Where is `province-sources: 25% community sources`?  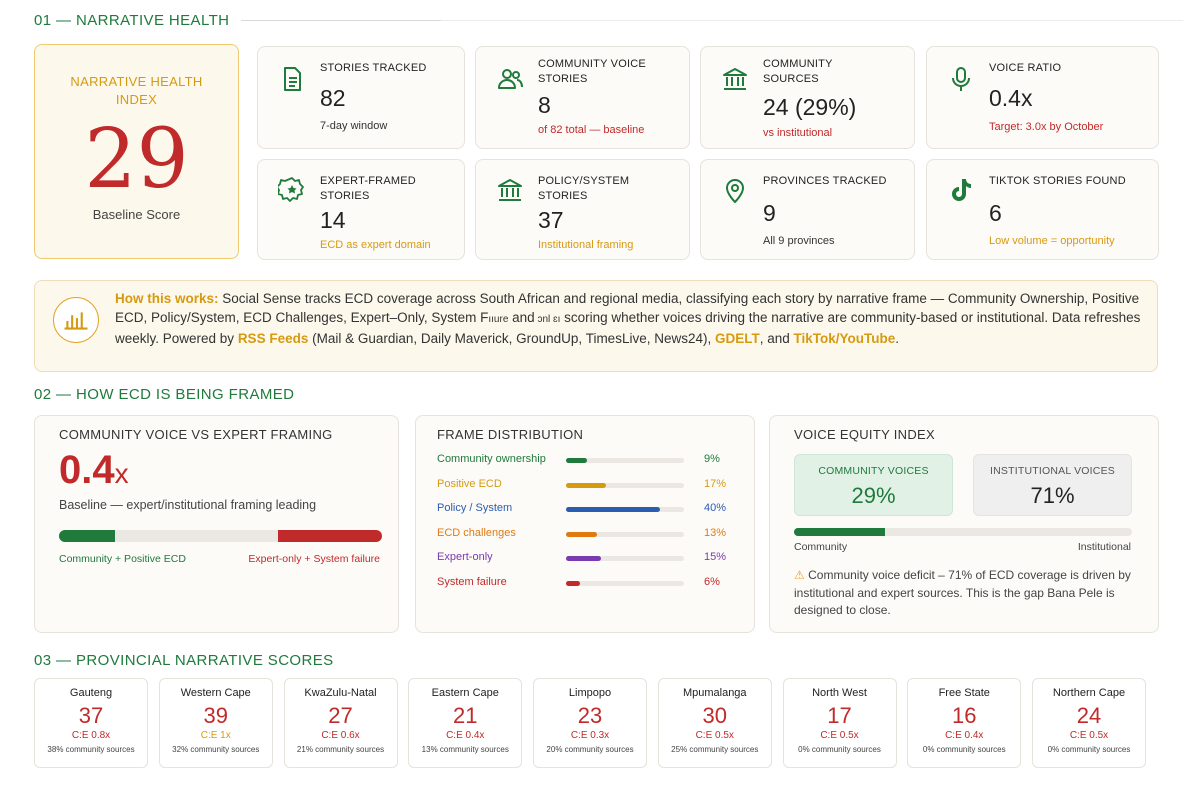 province-sources: 25% community sources is located at coordinates (715, 749).